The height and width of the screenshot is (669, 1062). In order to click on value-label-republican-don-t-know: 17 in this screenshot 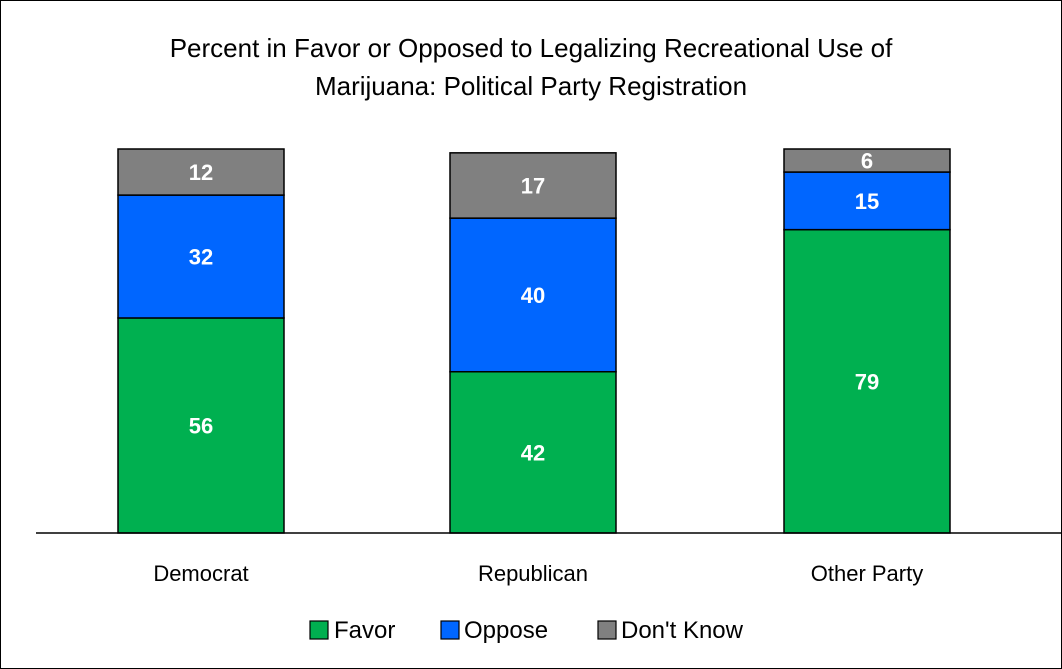, I will do `click(533, 185)`.